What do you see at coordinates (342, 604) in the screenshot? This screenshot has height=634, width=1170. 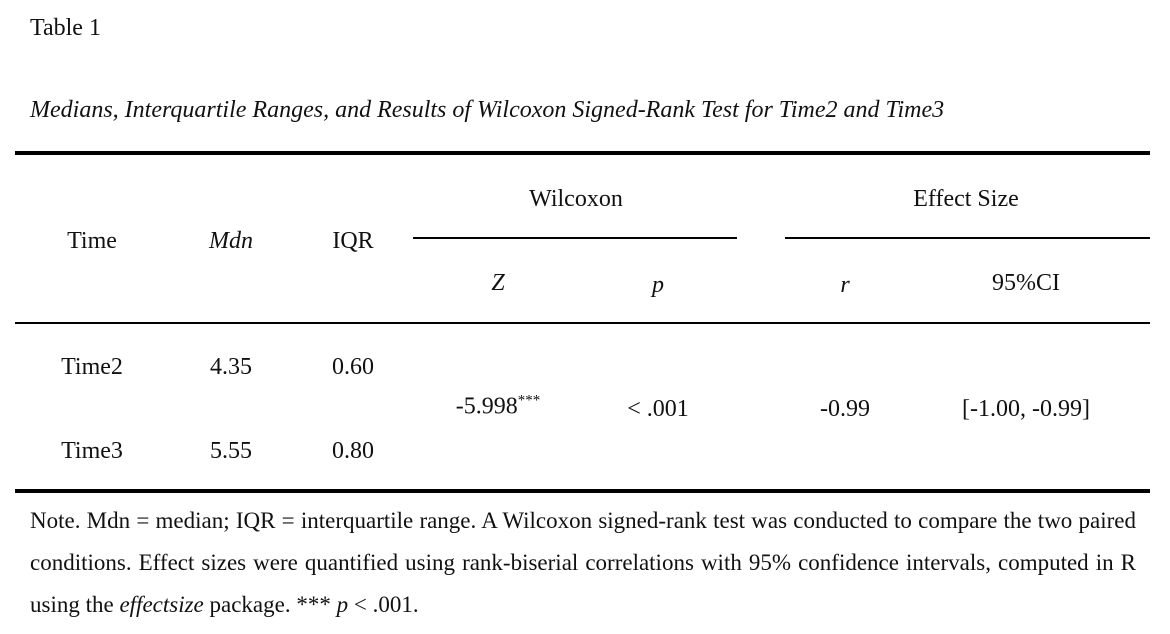 I see `note-text: p` at bounding box center [342, 604].